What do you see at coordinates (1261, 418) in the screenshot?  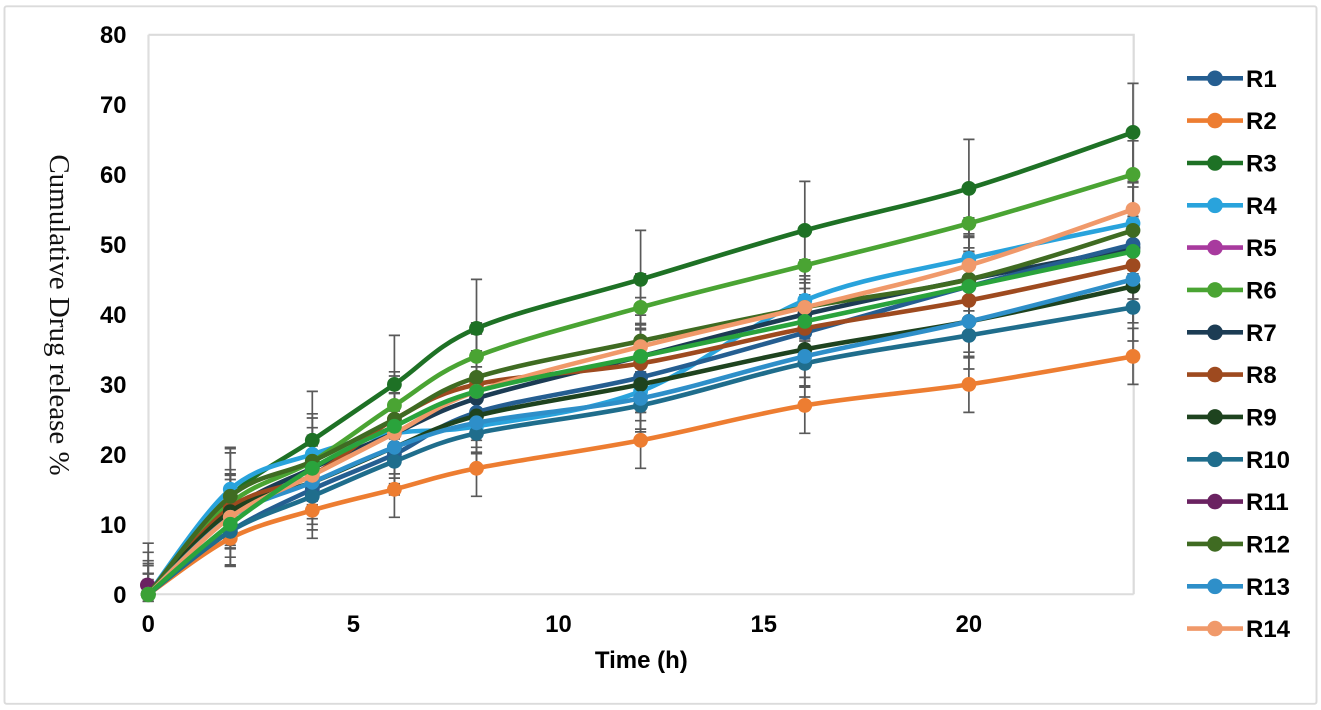 I see `svg-text: R9` at bounding box center [1261, 418].